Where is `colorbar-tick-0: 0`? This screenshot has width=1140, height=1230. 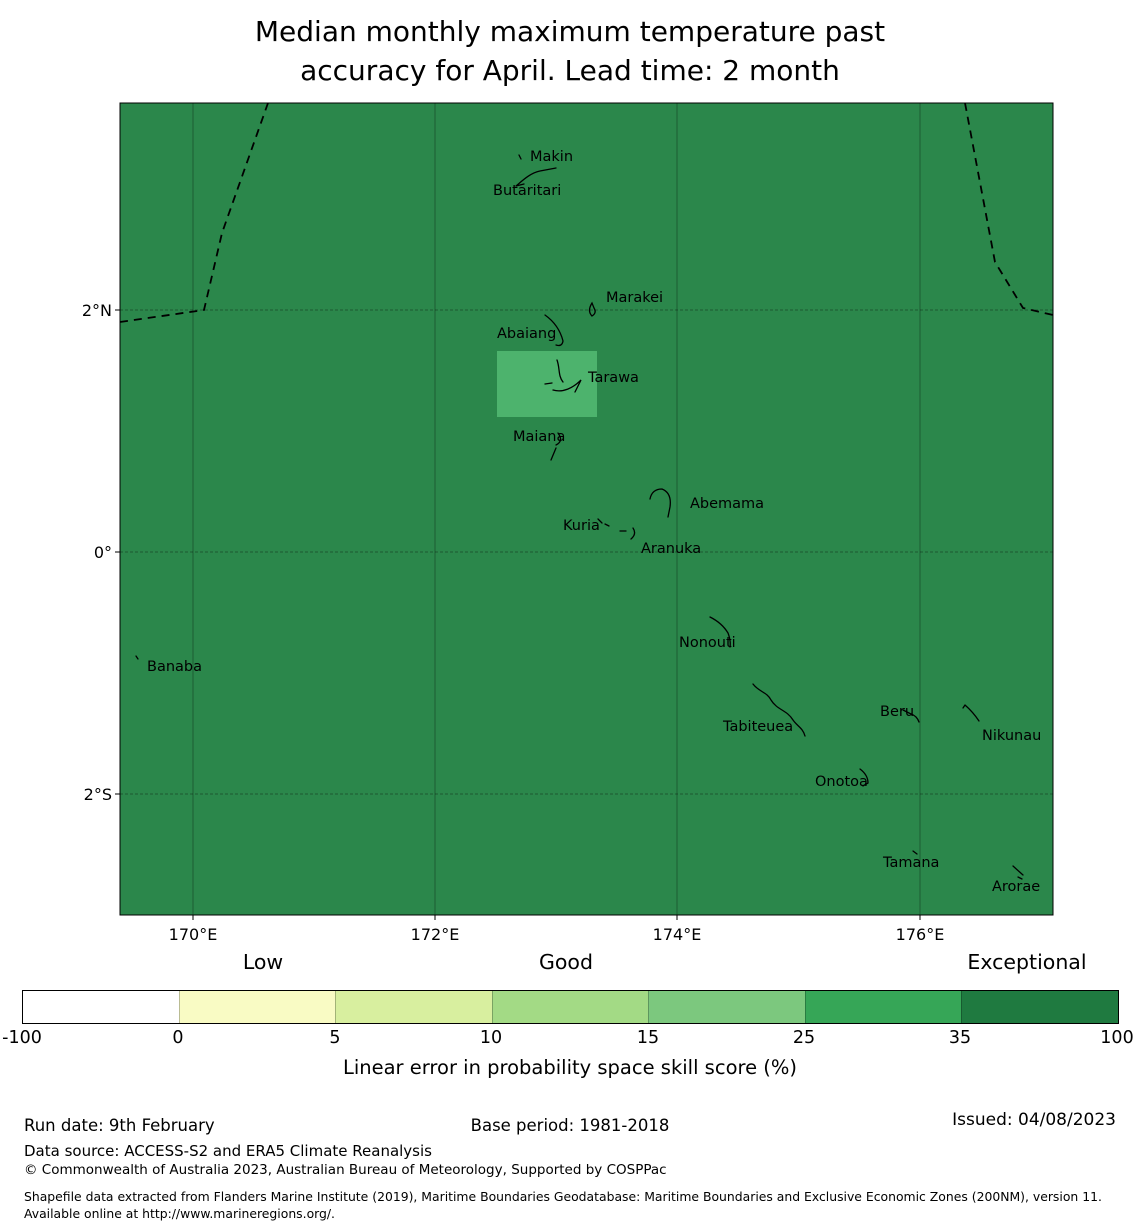 colorbar-tick-0: 0 is located at coordinates (178, 1038).